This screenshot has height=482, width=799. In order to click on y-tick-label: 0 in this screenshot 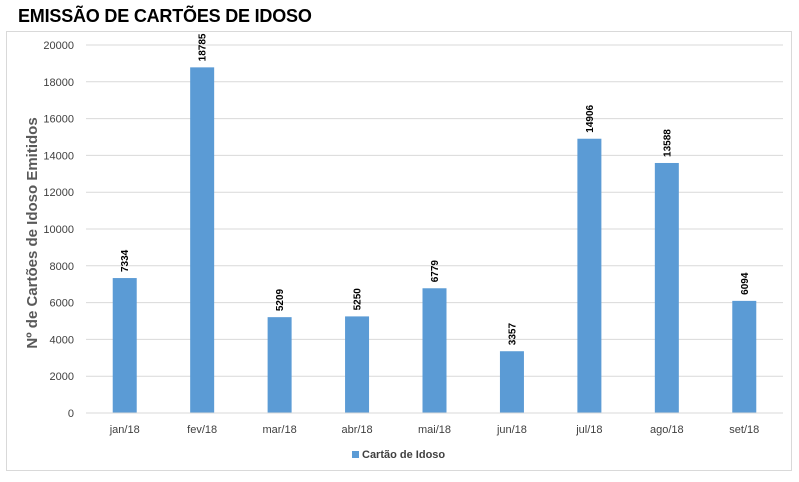, I will do `click(71, 414)`.